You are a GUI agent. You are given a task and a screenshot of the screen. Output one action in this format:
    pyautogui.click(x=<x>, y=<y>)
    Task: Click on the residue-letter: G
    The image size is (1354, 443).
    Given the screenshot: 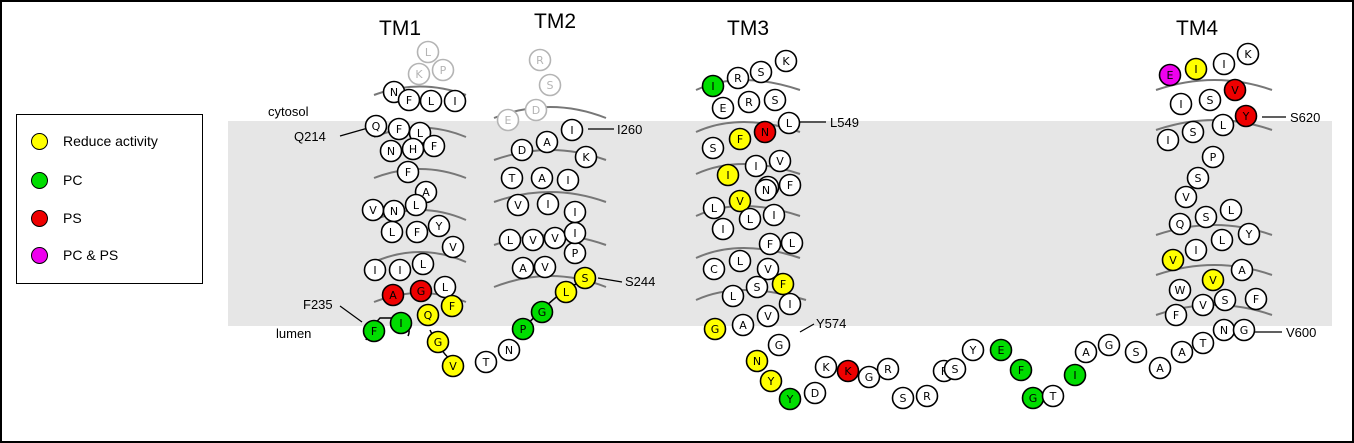 What is the action you would take?
    pyautogui.click(x=869, y=377)
    